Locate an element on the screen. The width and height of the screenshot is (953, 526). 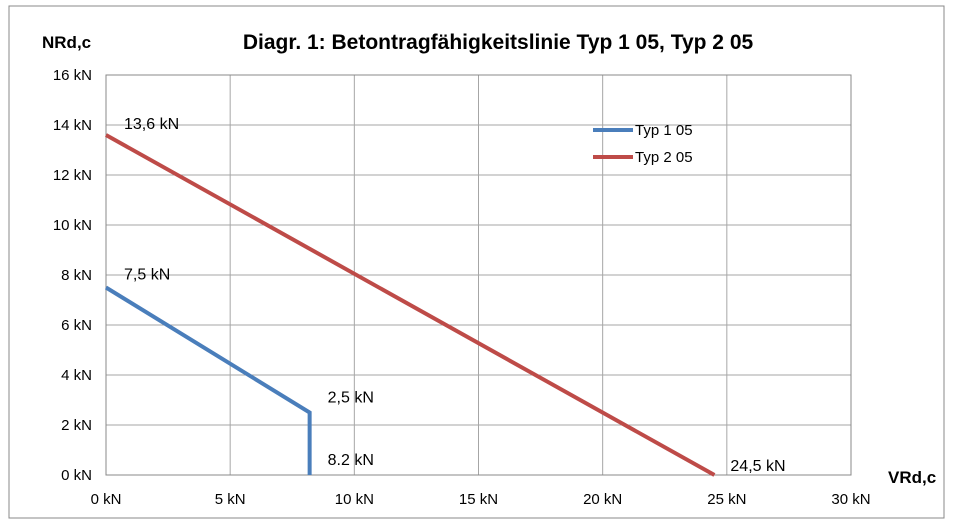
data-label: 8.2 kN is located at coordinates (351, 460).